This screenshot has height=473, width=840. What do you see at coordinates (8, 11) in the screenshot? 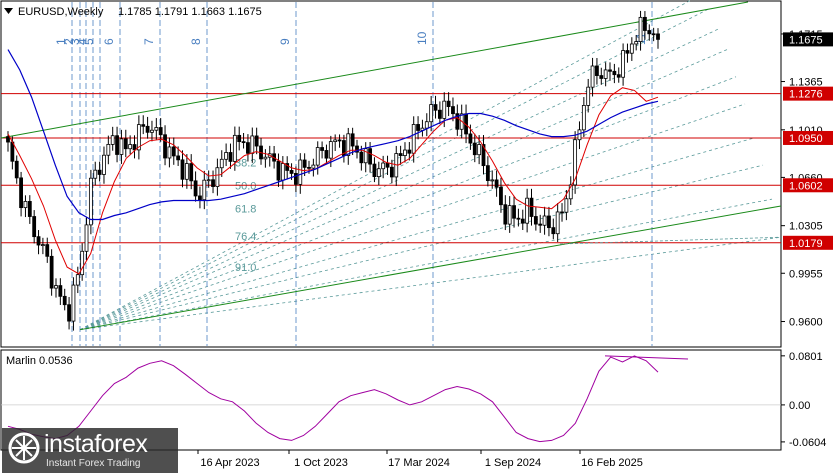
I see `dropdown-triangle-icon` at bounding box center [8, 11].